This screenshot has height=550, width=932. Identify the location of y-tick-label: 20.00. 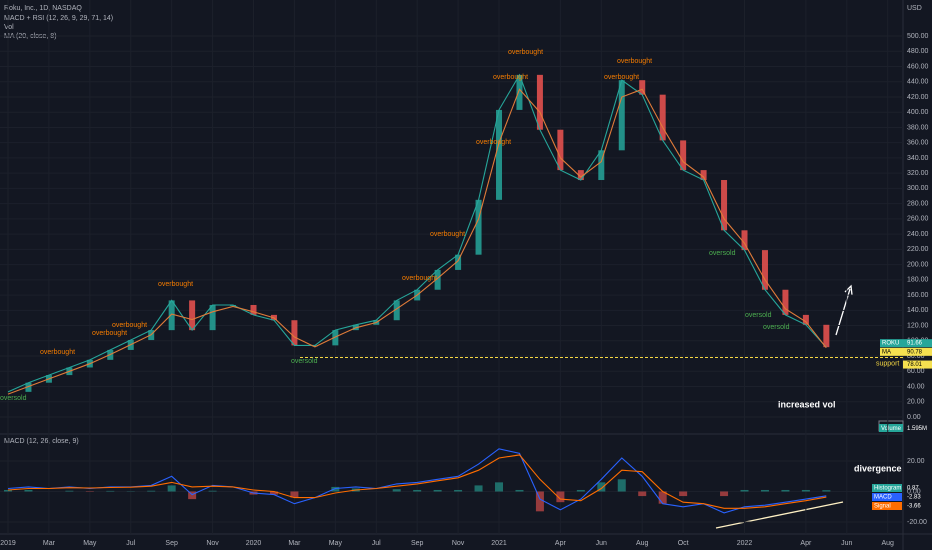
(916, 402).